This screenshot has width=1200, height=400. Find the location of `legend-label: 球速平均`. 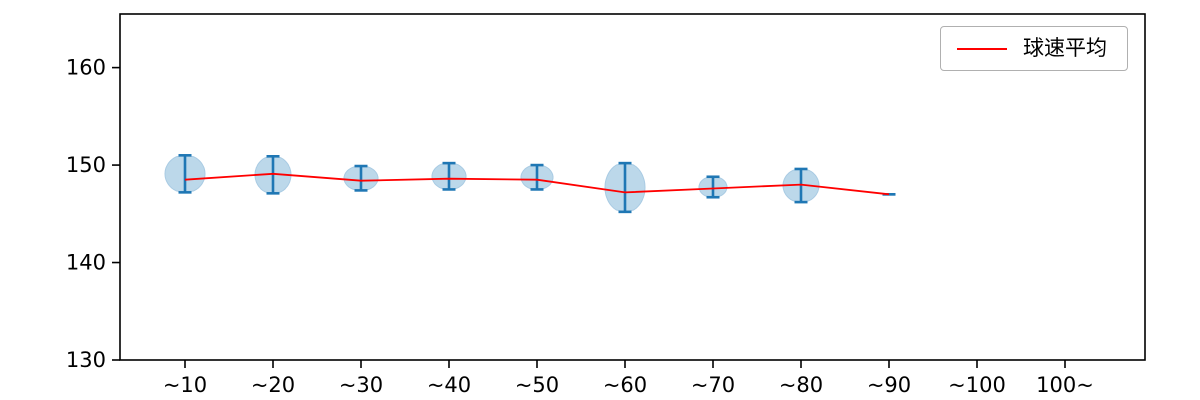

legend-label: 球速平均 is located at coordinates (1065, 48).